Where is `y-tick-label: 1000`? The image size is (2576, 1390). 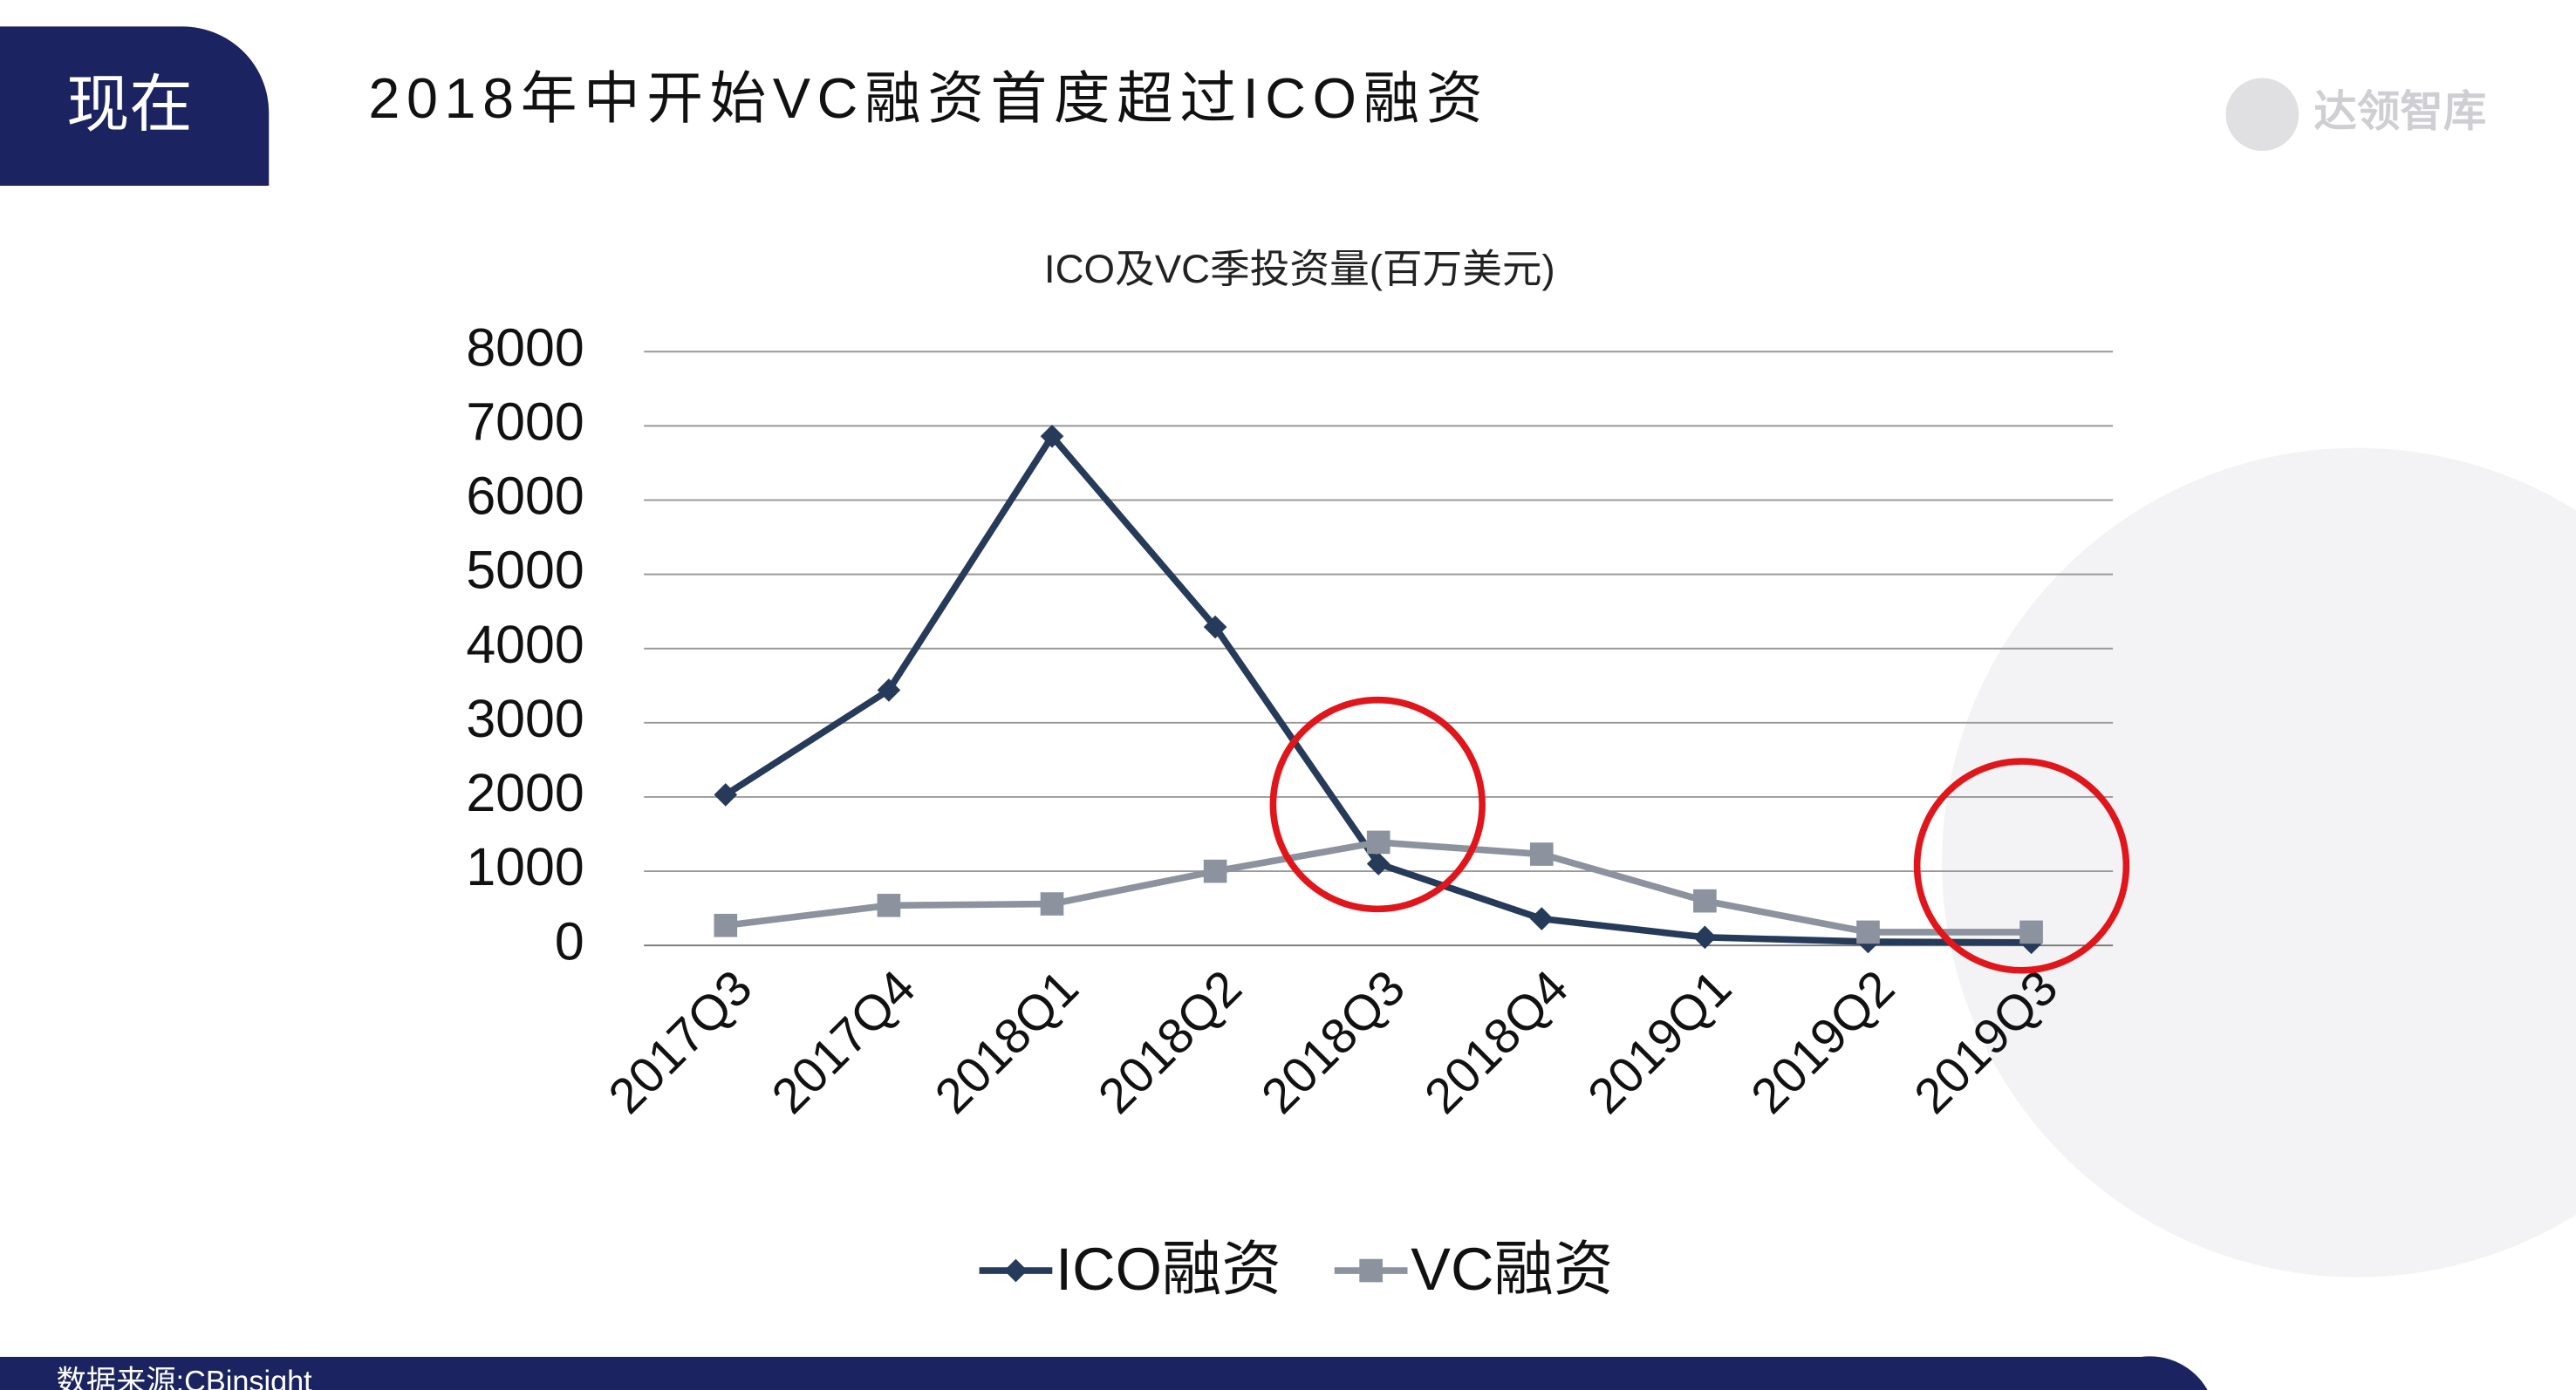 y-tick-label: 1000 is located at coordinates (525, 866).